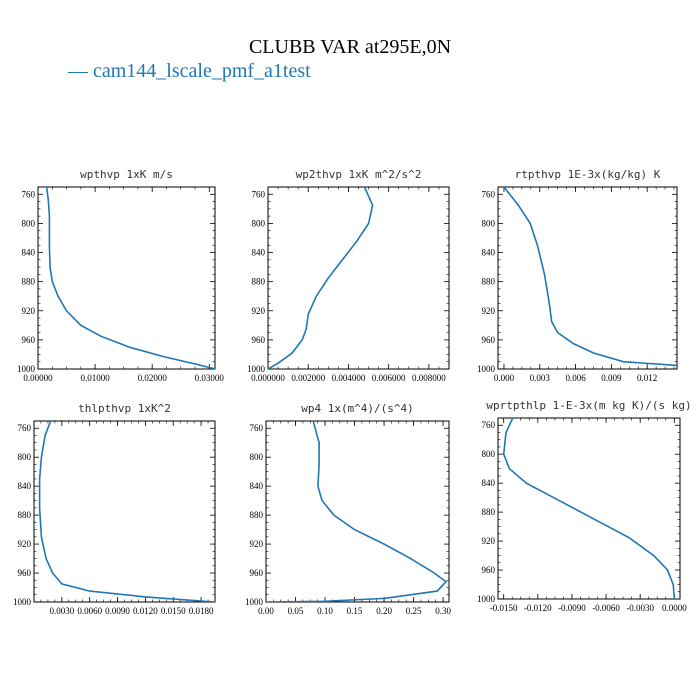 This screenshot has height=700, width=700. What do you see at coordinates (355, 611) in the screenshot?
I see `x-tick-label: 0.15` at bounding box center [355, 611].